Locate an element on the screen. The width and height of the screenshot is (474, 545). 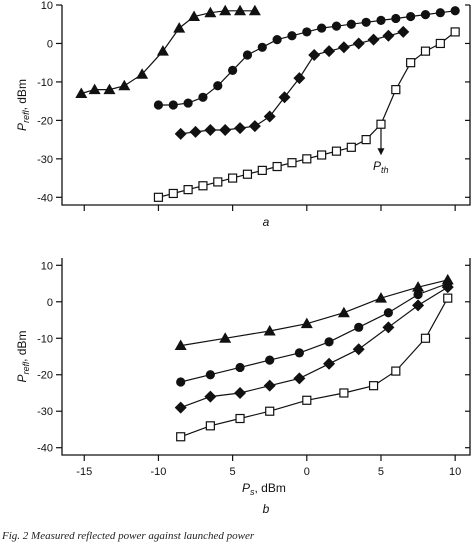
y-tick-label: 10 is located at coordinates (47, 6).